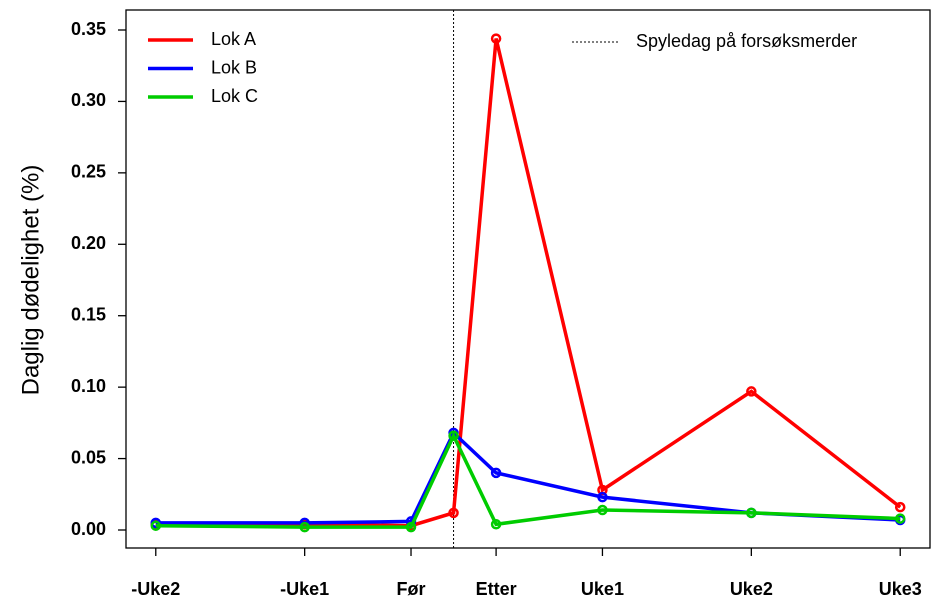 This screenshot has height=604, width=931. I want to click on x-tick-label: -Uke1, so click(304, 589).